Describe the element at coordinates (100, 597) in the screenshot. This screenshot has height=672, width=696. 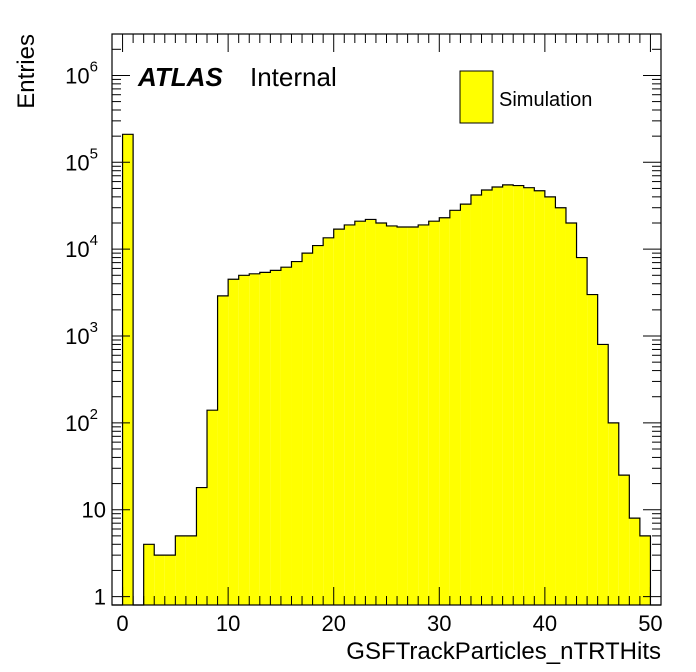
I see `y-tick-label: 1` at that location.